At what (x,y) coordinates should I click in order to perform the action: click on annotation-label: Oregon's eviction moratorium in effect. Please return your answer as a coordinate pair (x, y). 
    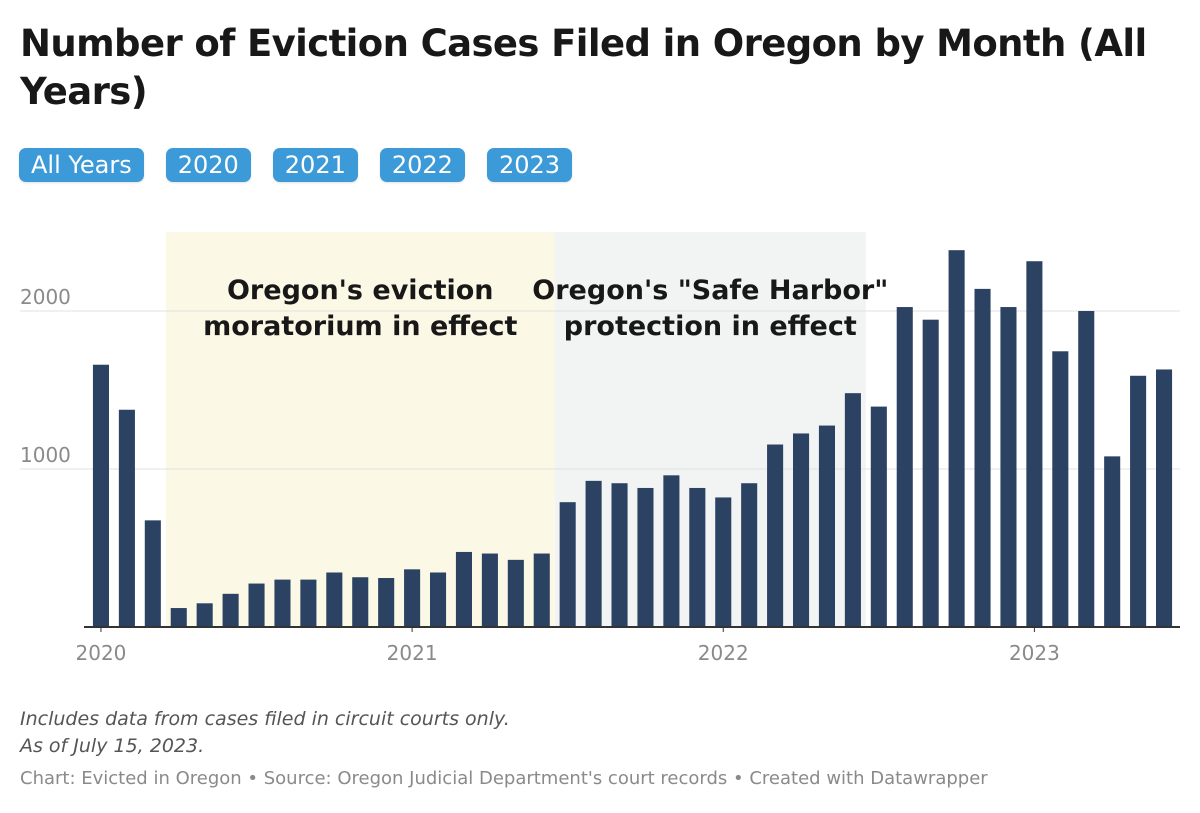
    Looking at the image, I should click on (360, 308).